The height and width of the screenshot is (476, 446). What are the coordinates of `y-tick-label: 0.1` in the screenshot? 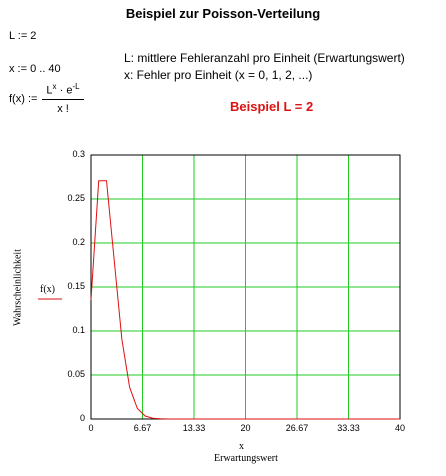 It's located at (78, 330).